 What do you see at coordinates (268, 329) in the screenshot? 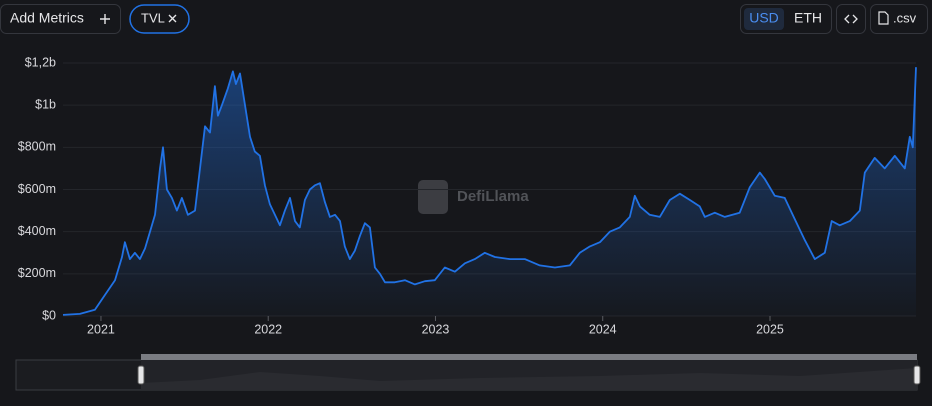
I see `x-tick-label: 2022` at bounding box center [268, 329].